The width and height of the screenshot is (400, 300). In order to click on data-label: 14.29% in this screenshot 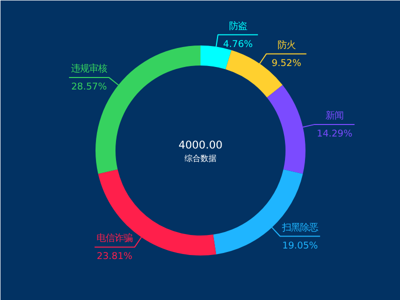, I will do `click(334, 134)`.